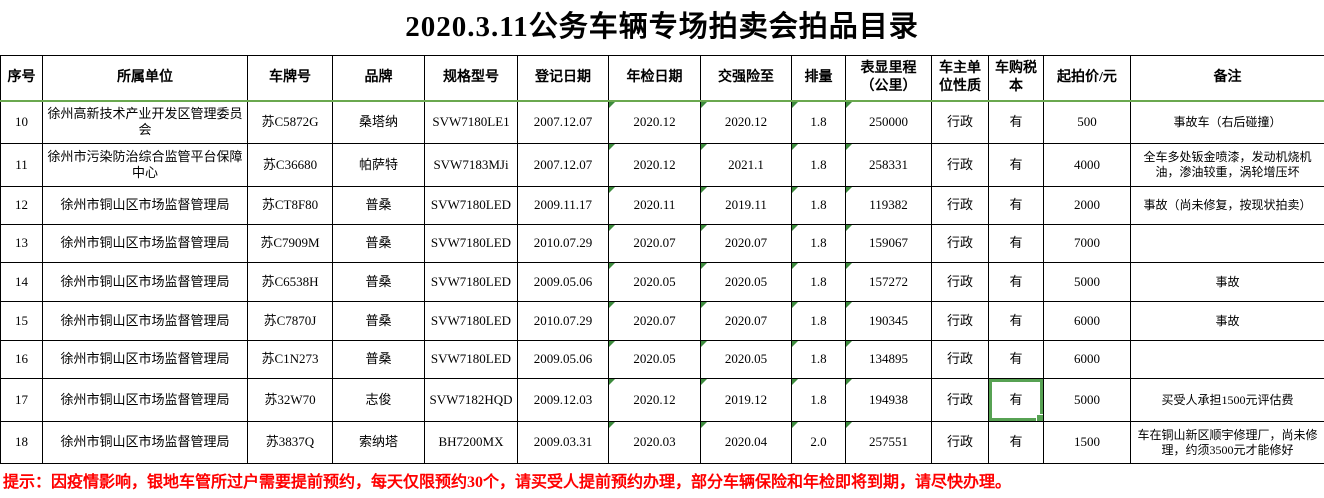 Image resolution: width=1324 pixels, height=498 pixels. Describe the element at coordinates (21, 400) in the screenshot. I see `table-cell: 17` at that location.